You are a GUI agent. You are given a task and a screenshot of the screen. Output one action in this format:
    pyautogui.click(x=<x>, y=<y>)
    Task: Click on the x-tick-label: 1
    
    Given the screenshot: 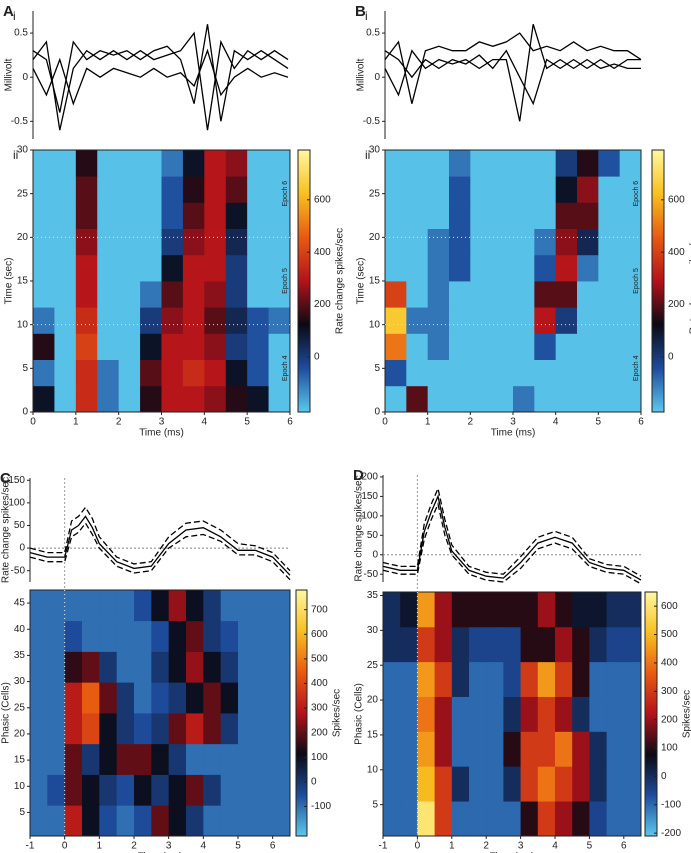 What is the action you would take?
    pyautogui.click(x=76, y=422)
    